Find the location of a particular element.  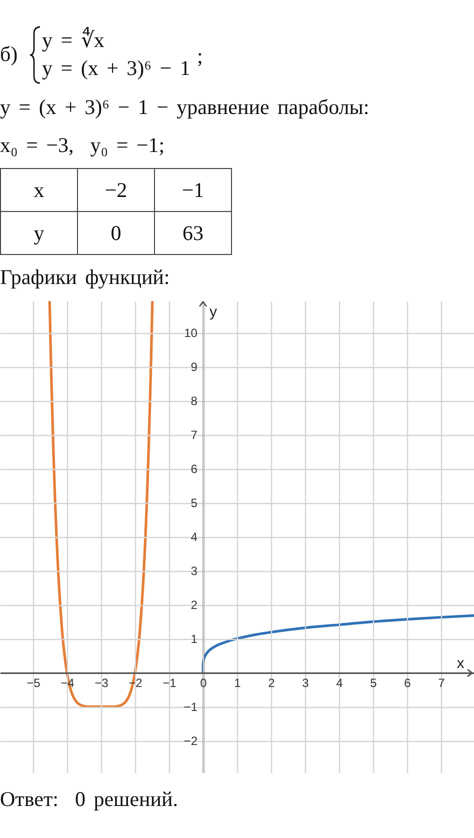

y-tick-label: 9 is located at coordinates (194, 367).